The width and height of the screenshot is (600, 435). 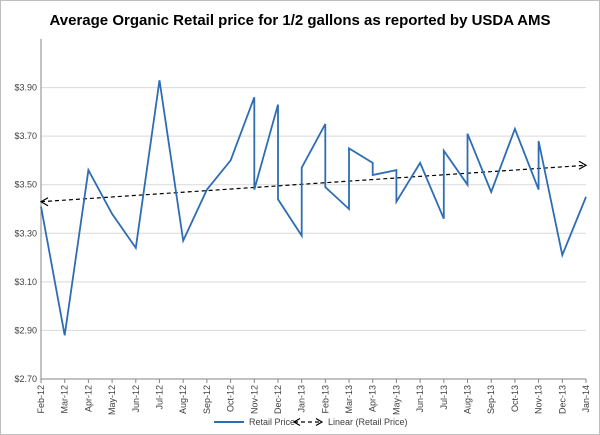 What do you see at coordinates (296, 422) in the screenshot?
I see `legend-arrow-left-icon` at bounding box center [296, 422].